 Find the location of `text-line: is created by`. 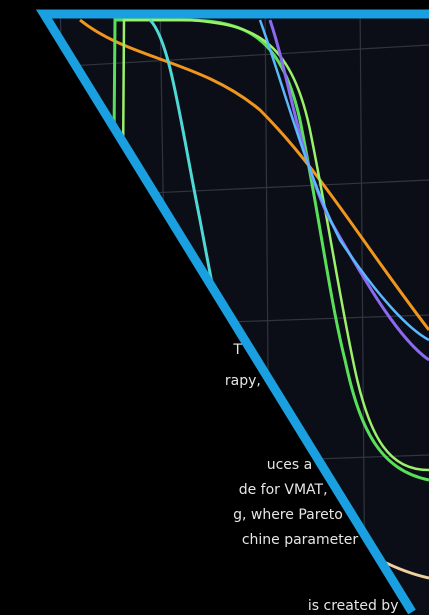

text-line: is created by is located at coordinates (353, 606).